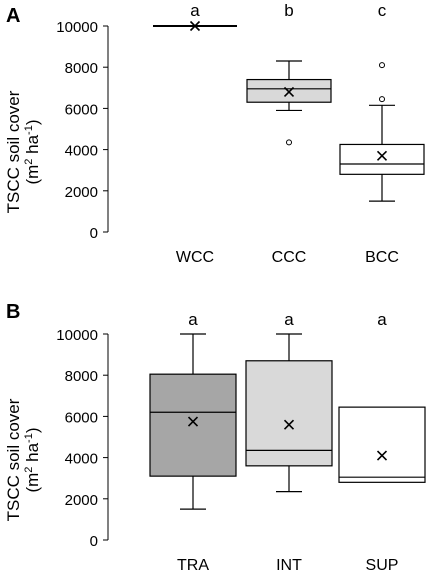  What do you see at coordinates (289, 103) in the screenshot?
I see `box-CCC` at bounding box center [289, 103].